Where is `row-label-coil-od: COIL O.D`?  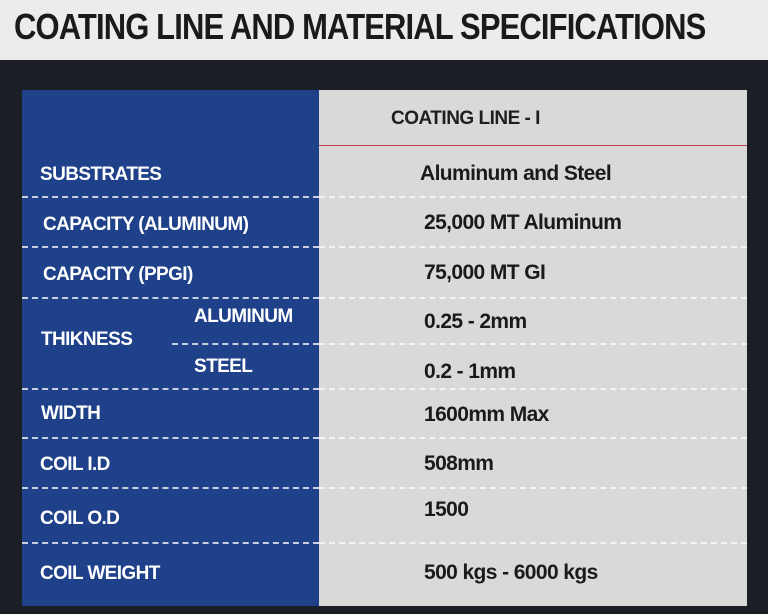 row-label-coil-od: COIL O.D is located at coordinates (80, 518).